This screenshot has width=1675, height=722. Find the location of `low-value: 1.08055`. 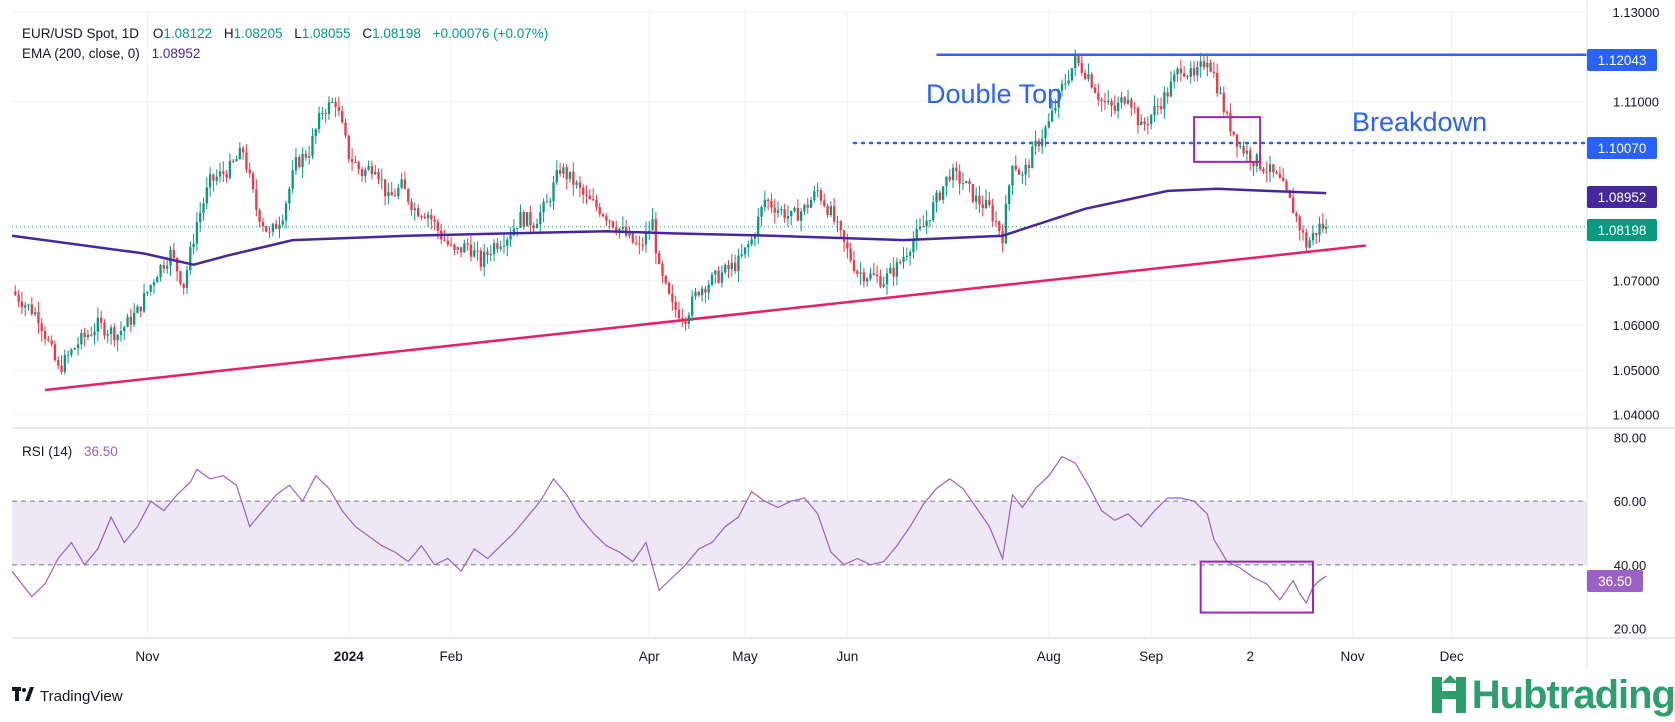

low-value: 1.08055 is located at coordinates (326, 33).